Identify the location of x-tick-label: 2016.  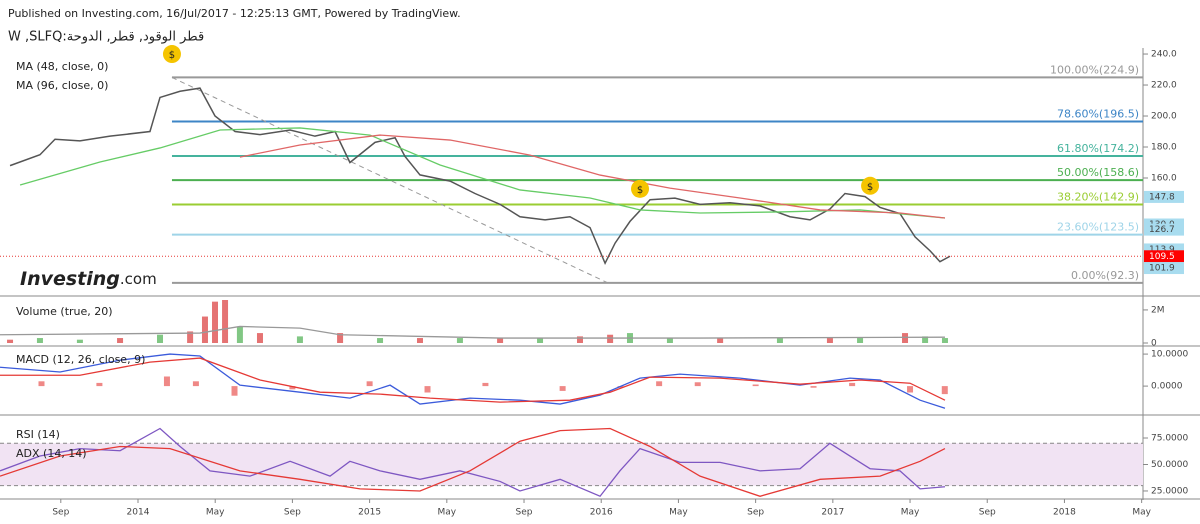
(601, 513).